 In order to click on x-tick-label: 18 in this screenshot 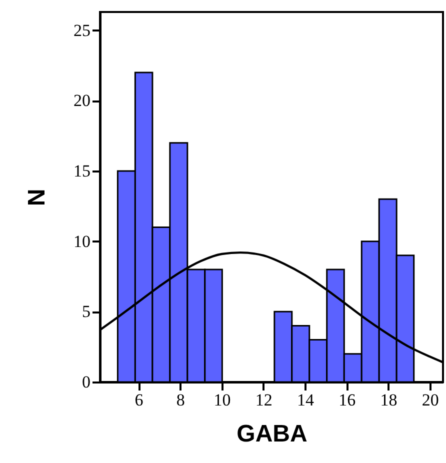, I will do `click(389, 400)`.